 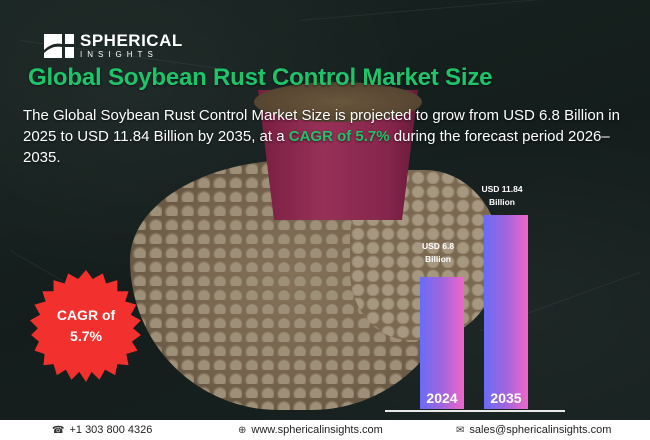 I want to click on website-link: www.sphericalinsights.com, so click(x=317, y=430).